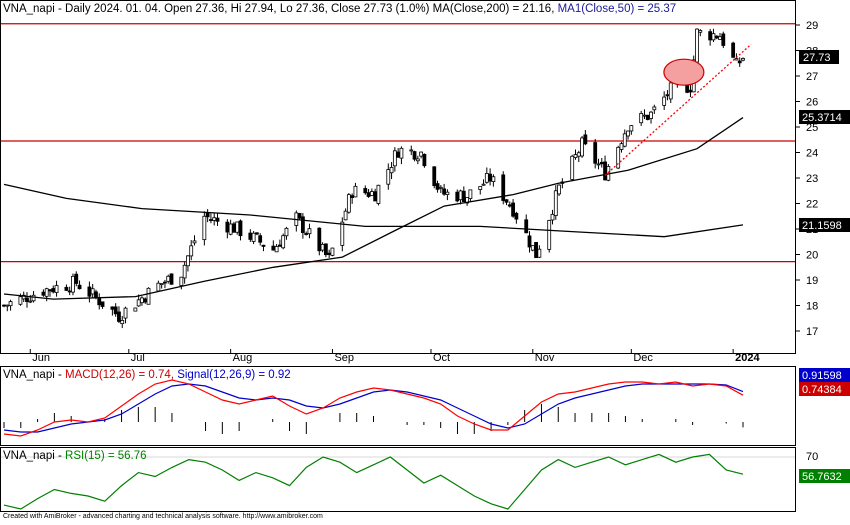 This screenshot has height=525, width=850. I want to click on y-tick-label: 23, so click(812, 179).